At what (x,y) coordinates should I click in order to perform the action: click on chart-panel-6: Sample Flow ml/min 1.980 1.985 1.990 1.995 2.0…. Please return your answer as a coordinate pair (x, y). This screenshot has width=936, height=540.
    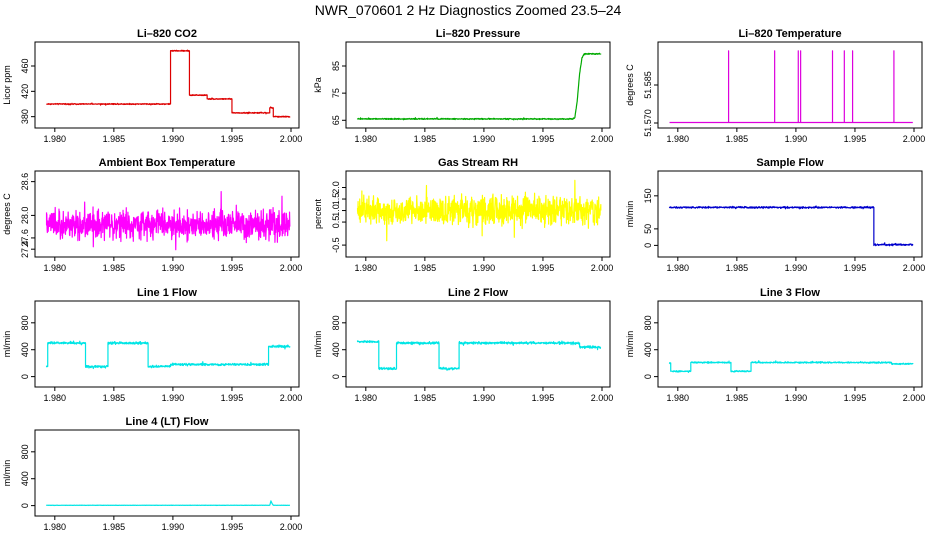
    Looking at the image, I should click on (775, 215).